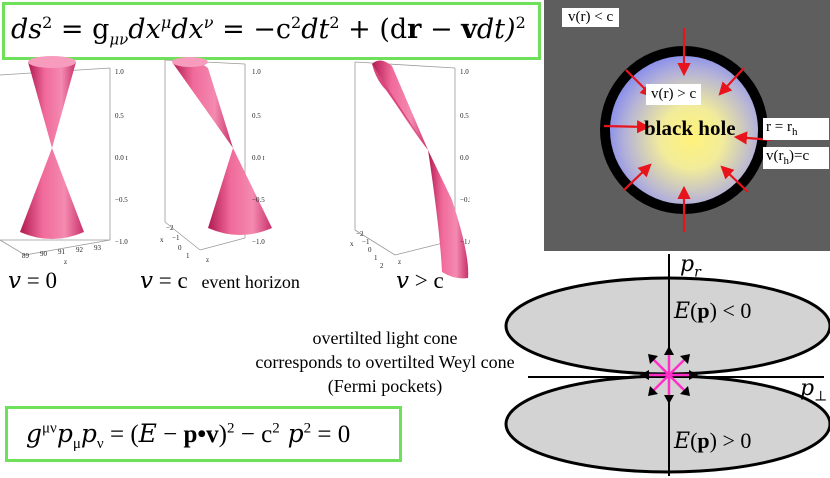 This screenshot has height=478, width=830. What do you see at coordinates (98, 248) in the screenshot?
I see `tick-label: 93` at bounding box center [98, 248].